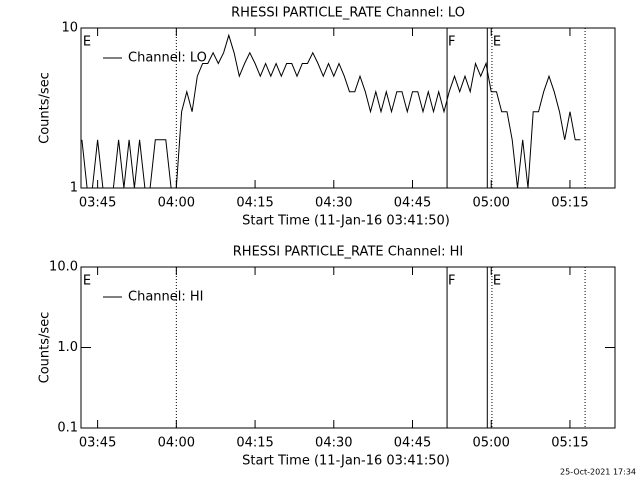  Describe the element at coordinates (348, 13) in the screenshot. I see `chart-title: RHESSI PARTICLE_RATE Channel: LO` at that location.